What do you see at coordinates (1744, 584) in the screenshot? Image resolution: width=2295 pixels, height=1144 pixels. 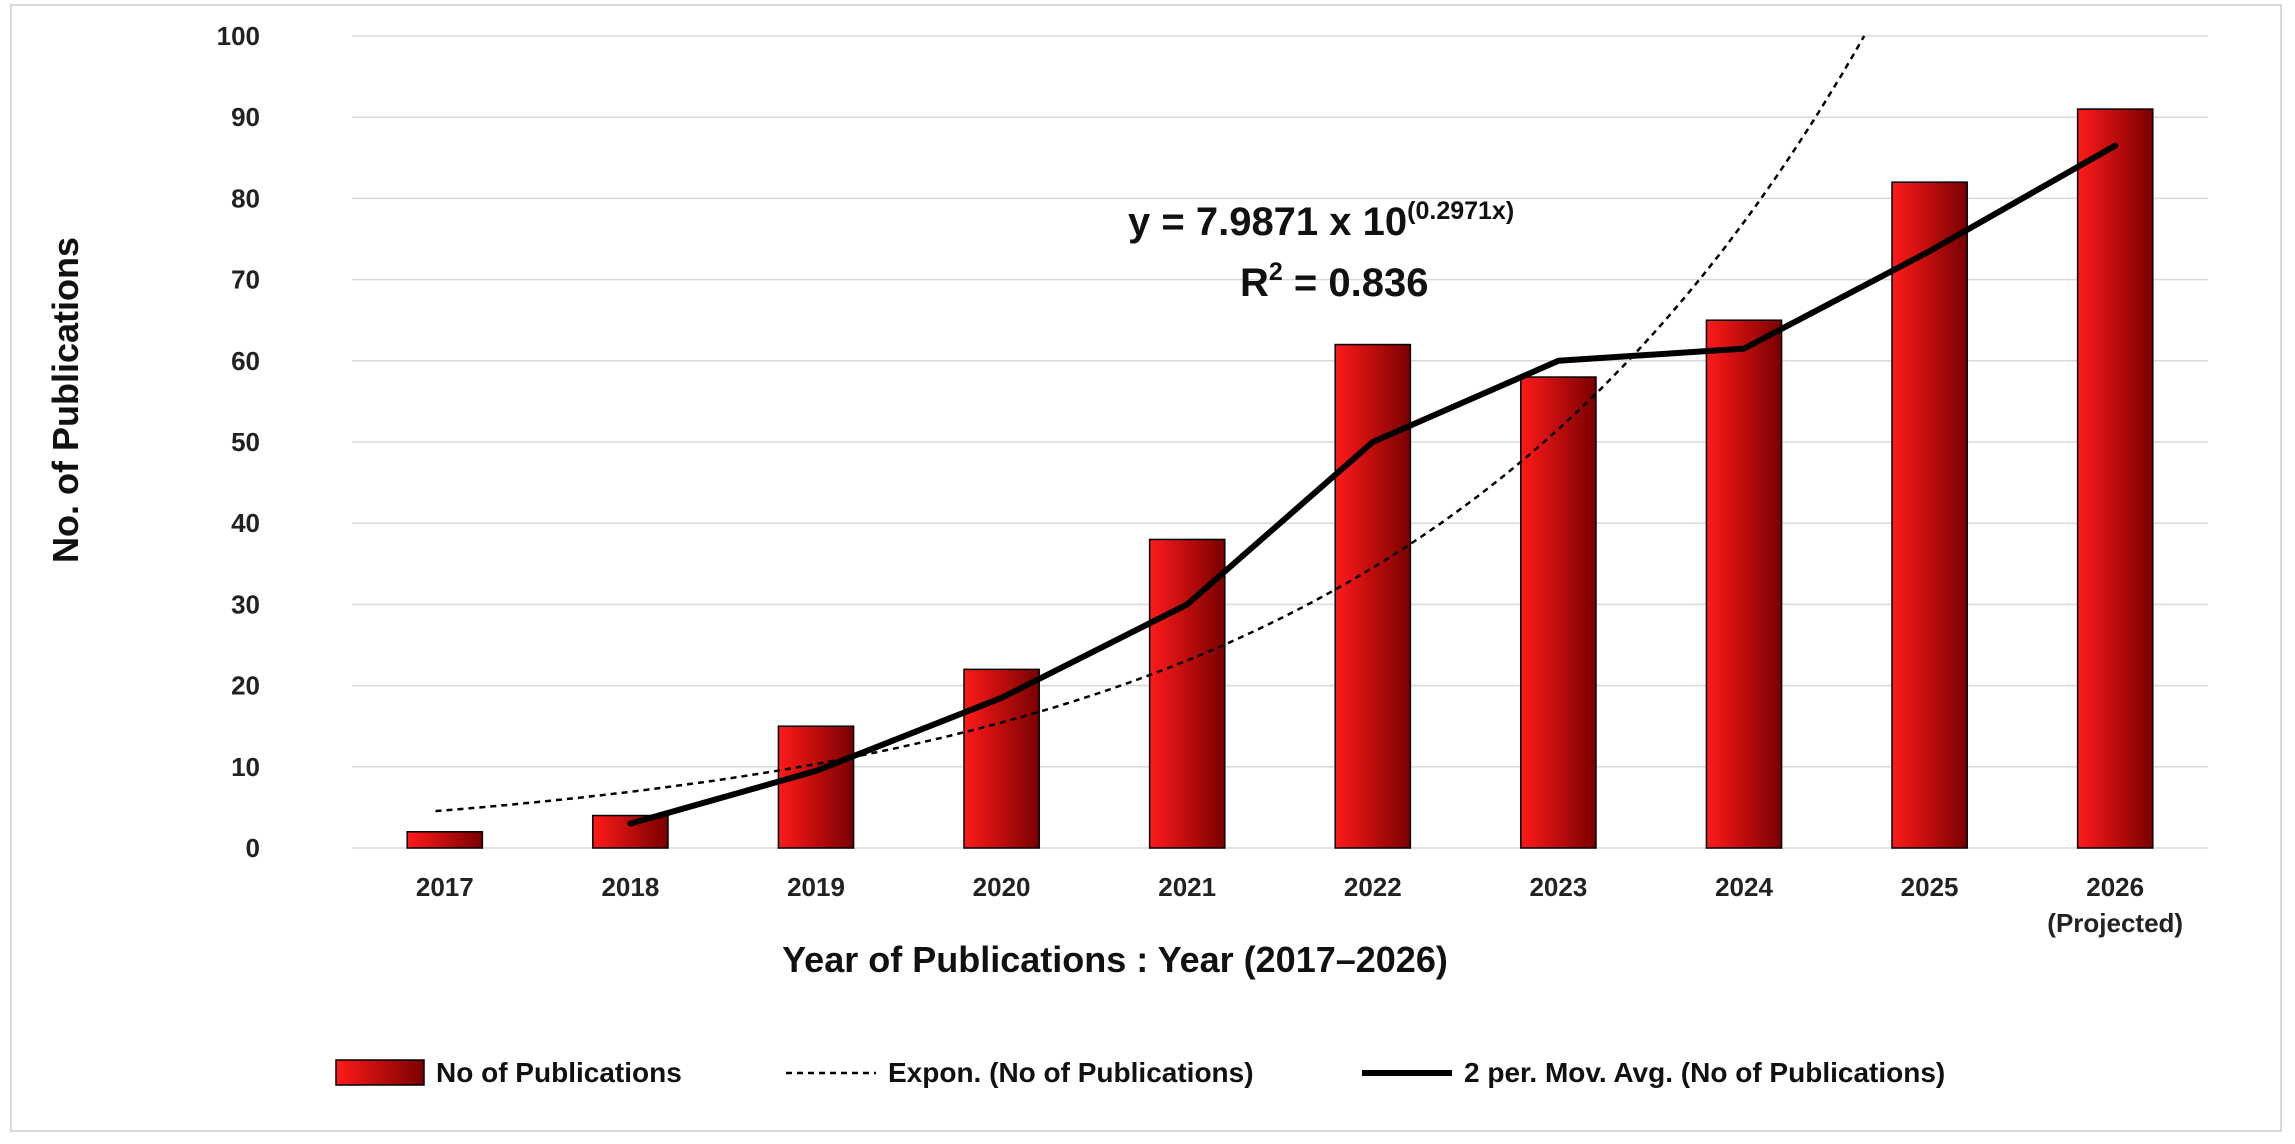 I see `bar-2024` at bounding box center [1744, 584].